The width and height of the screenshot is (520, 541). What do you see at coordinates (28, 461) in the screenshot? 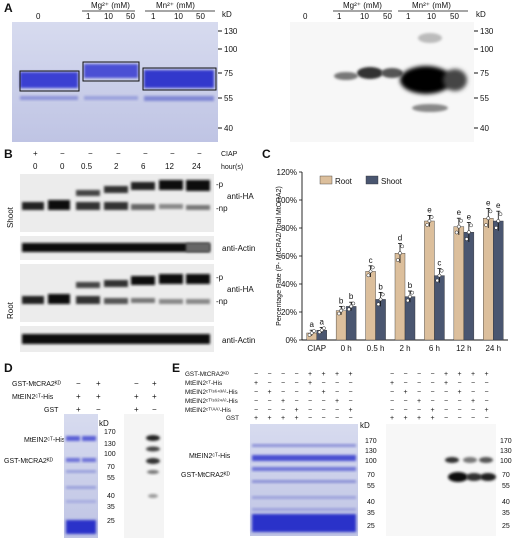
I see `band-label: GST-MtCRA2ᴷᴰ` at bounding box center [28, 461].